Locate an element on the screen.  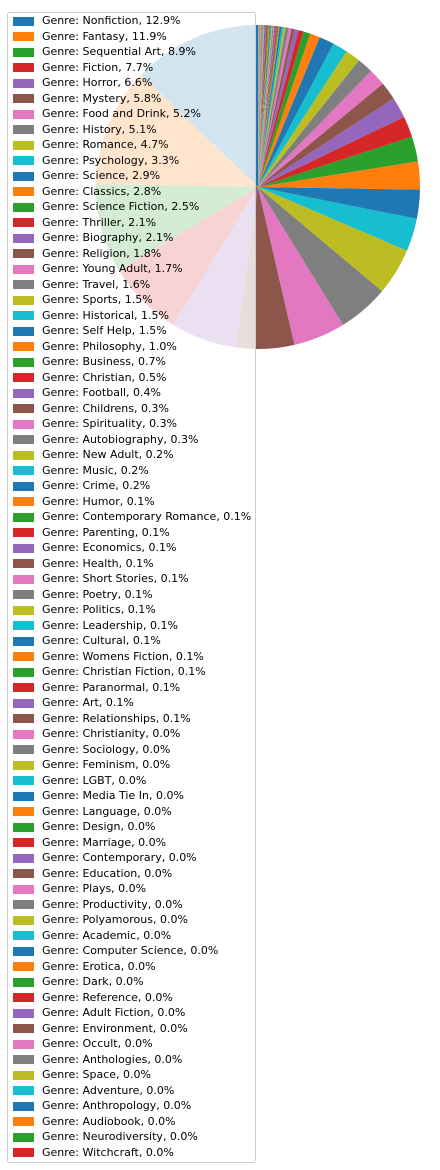
legend-label: Genre: Childrens, 0.3% is located at coordinates (105, 408).